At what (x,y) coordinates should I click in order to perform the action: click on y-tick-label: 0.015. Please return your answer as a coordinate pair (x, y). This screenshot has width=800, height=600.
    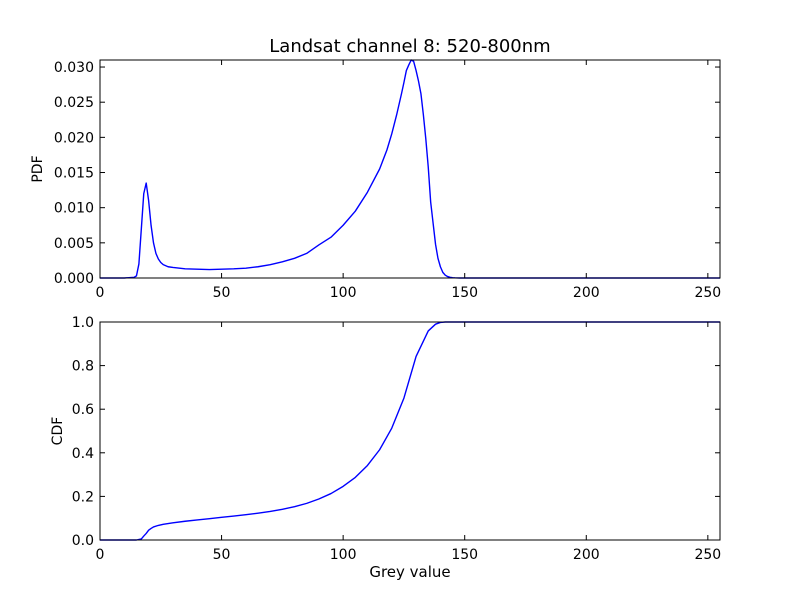
    Looking at the image, I should click on (74, 174).